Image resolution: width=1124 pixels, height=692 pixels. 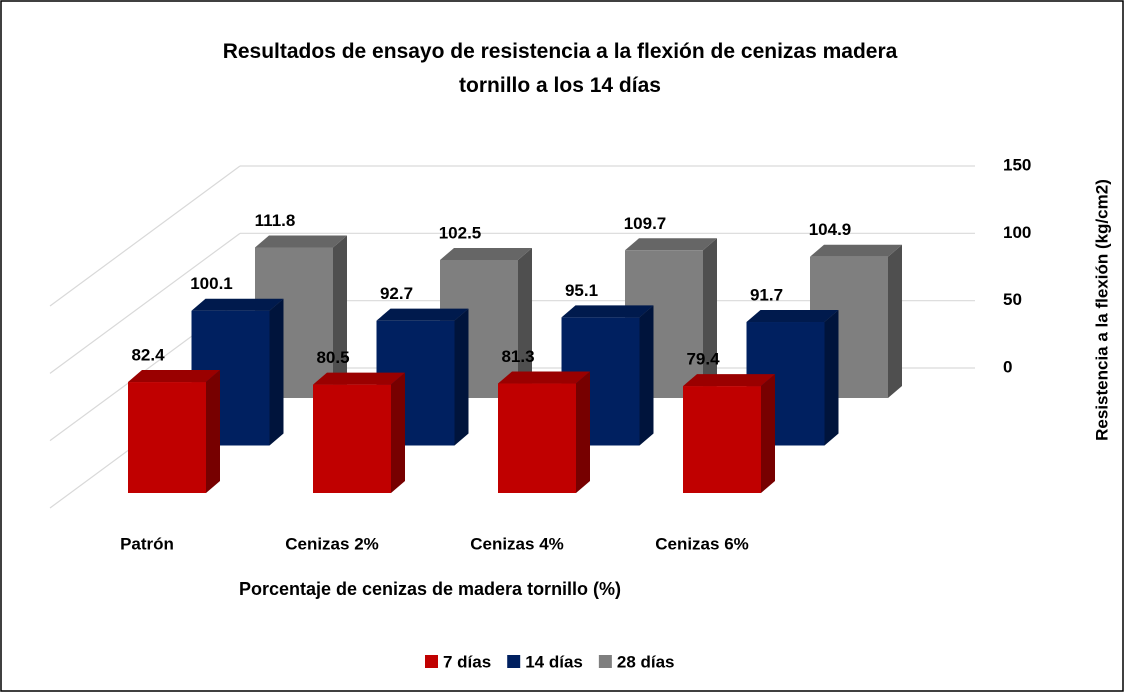 What do you see at coordinates (1007, 366) in the screenshot?
I see `y-tick-label: 0` at bounding box center [1007, 366].